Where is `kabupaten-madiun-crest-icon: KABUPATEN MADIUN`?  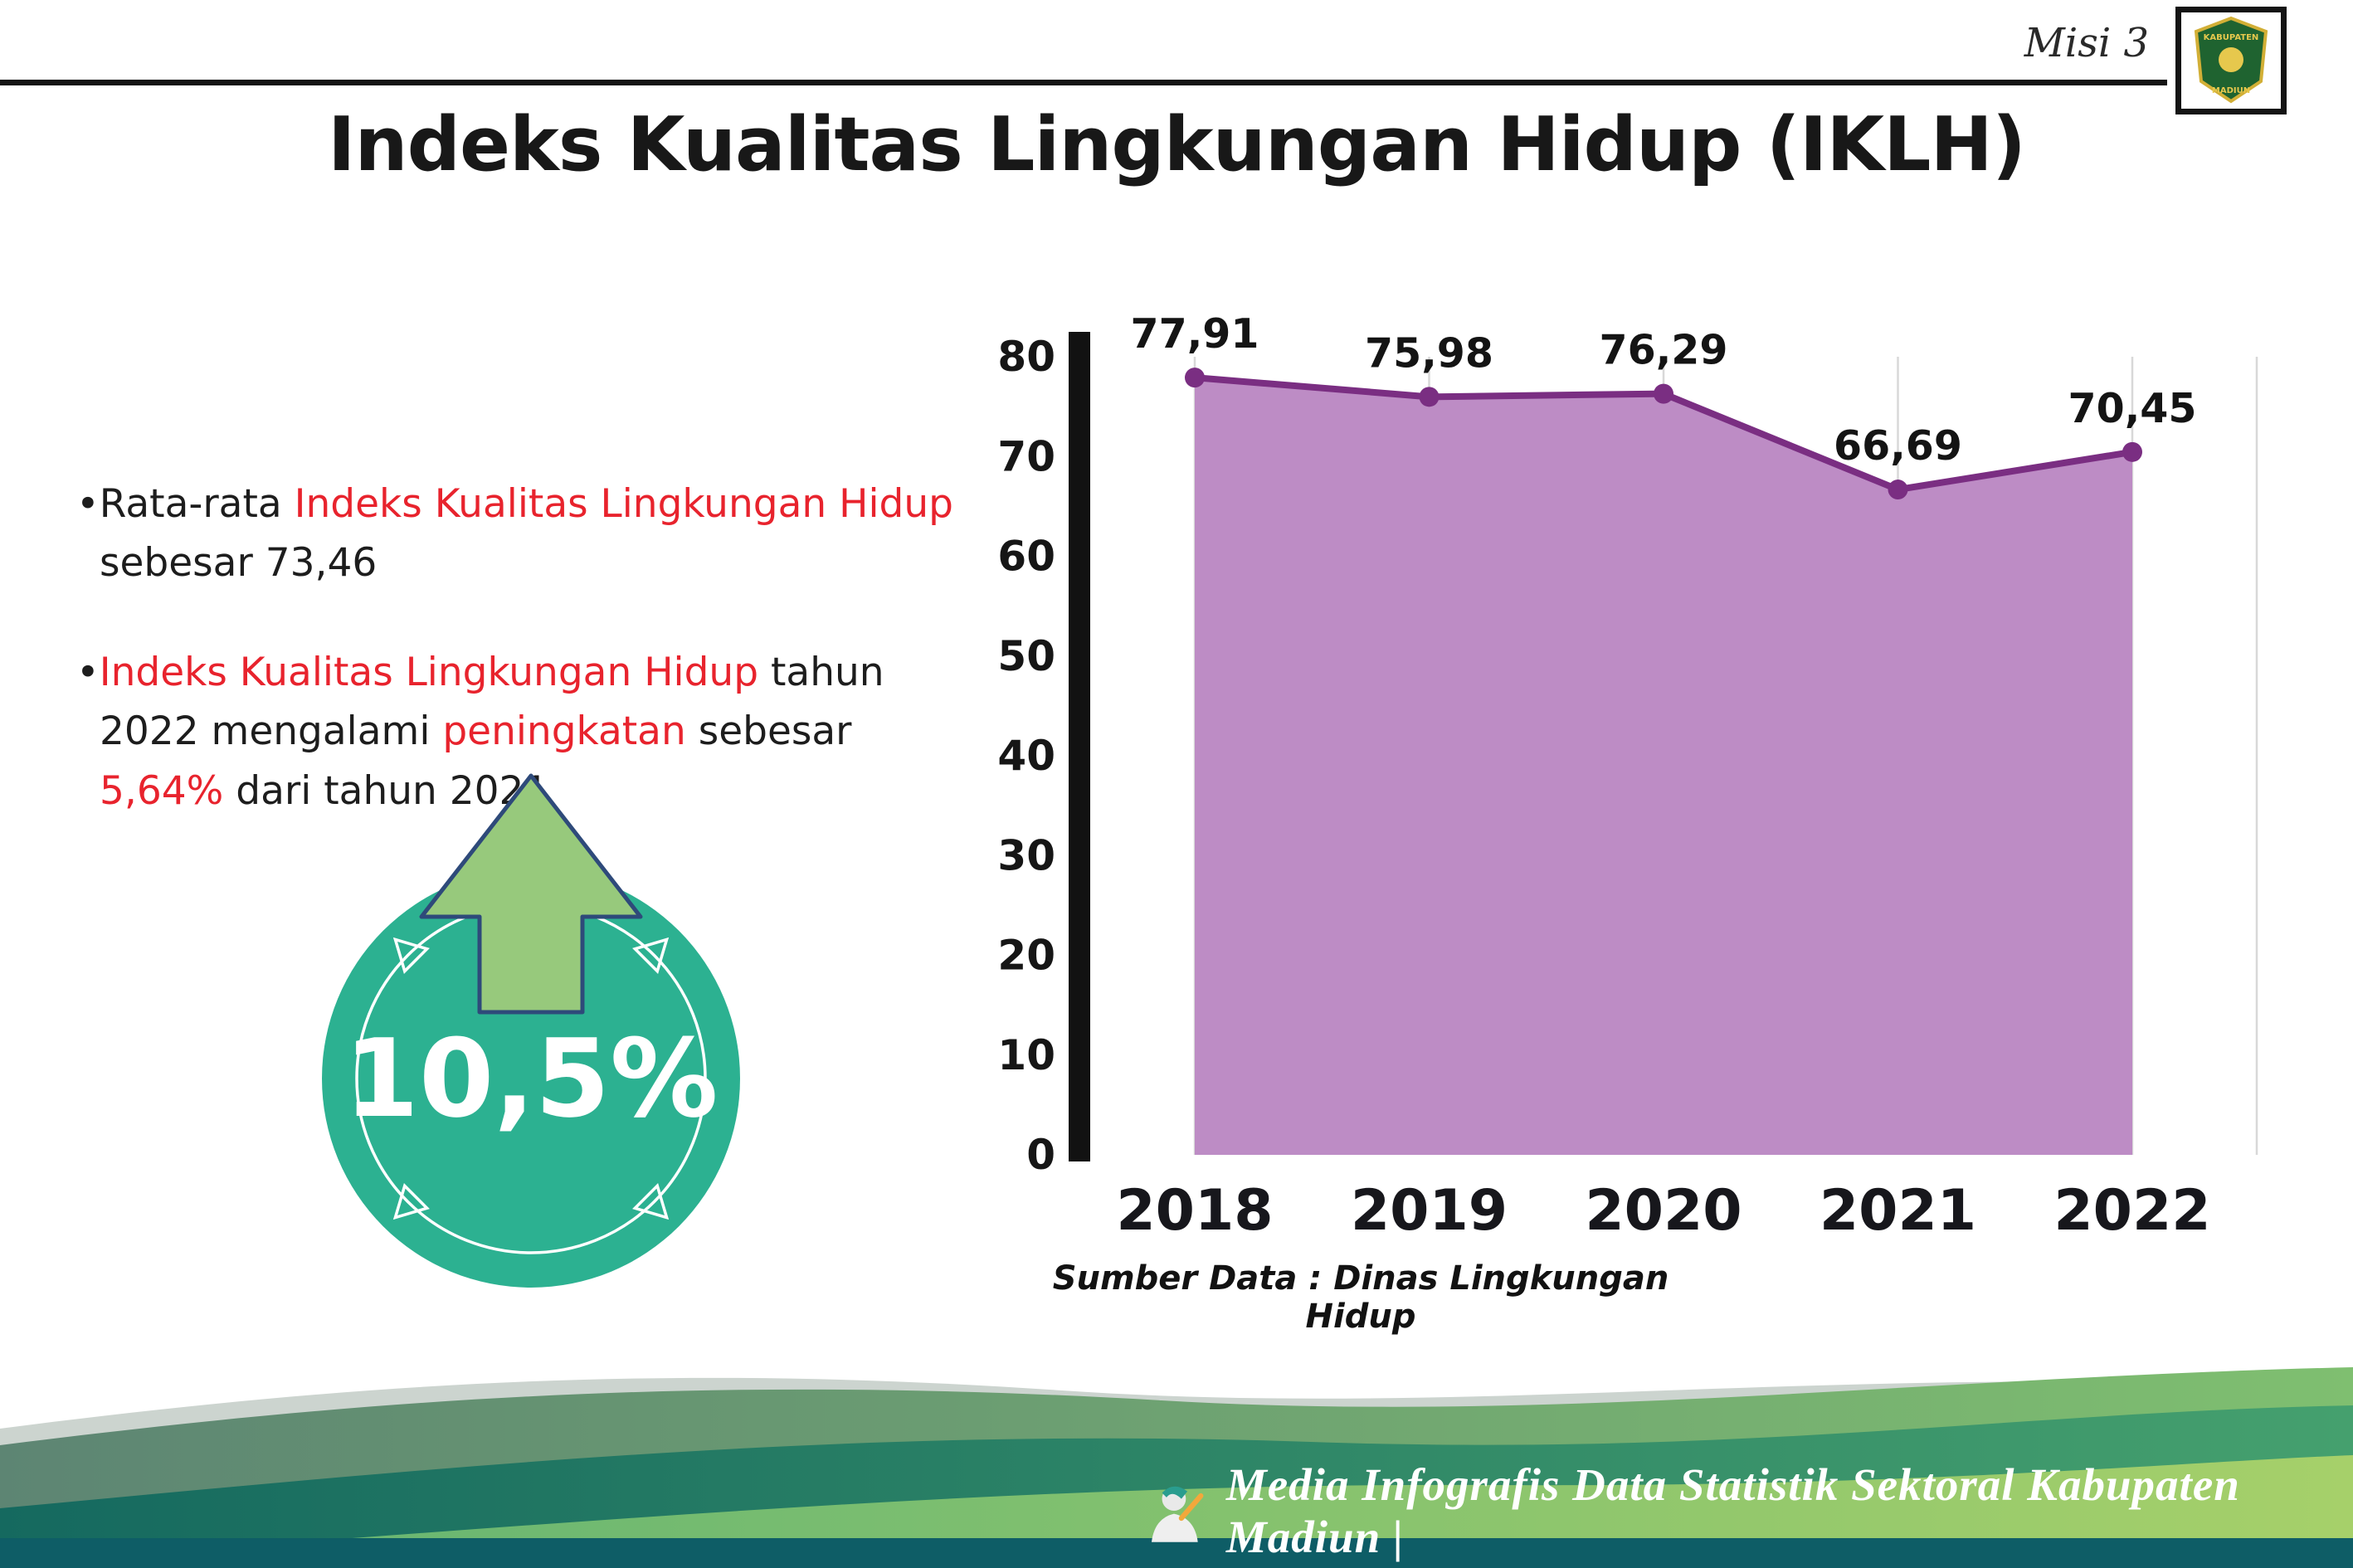 kabupaten-madiun-crest-icon: KABUPATEN MADIUN is located at coordinates (2231, 60).